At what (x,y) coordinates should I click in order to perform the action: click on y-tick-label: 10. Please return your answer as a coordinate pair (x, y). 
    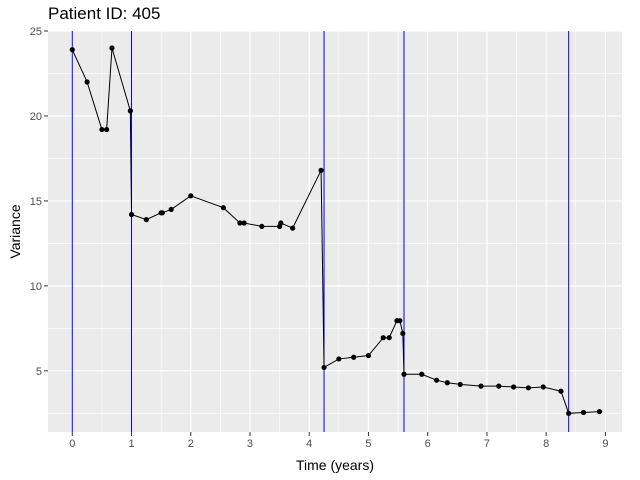
    Looking at the image, I should click on (36, 287).